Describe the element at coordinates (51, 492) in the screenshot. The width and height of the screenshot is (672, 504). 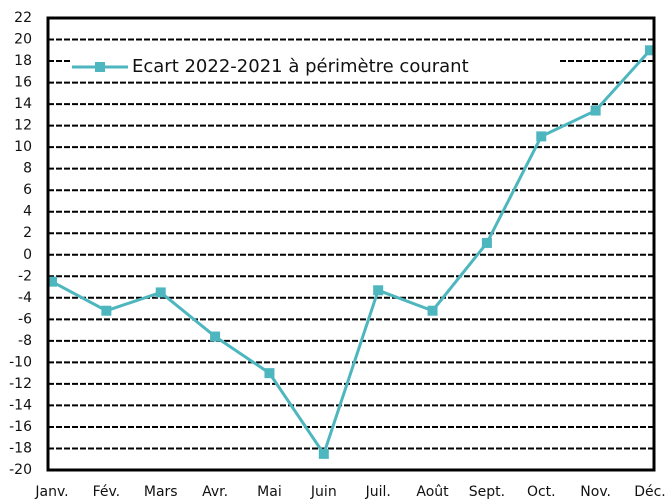
I see `x-tick-label: Janv.` at that location.